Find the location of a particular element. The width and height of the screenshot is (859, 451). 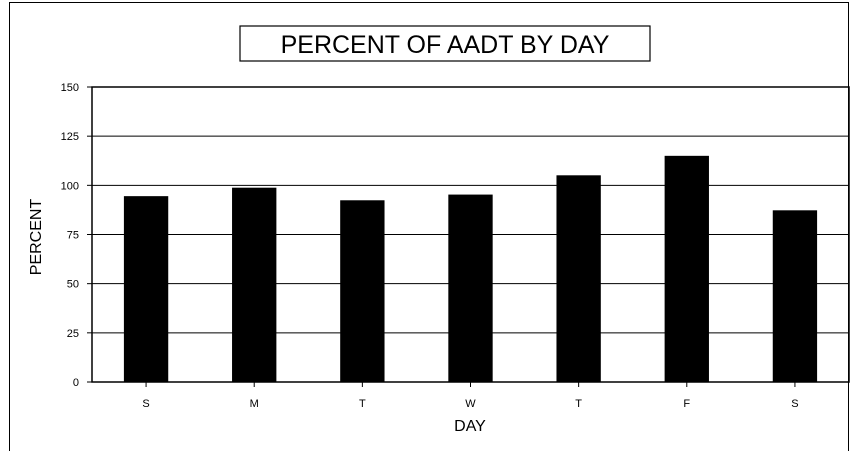

y-axis-title: PERCENT is located at coordinates (36, 237).